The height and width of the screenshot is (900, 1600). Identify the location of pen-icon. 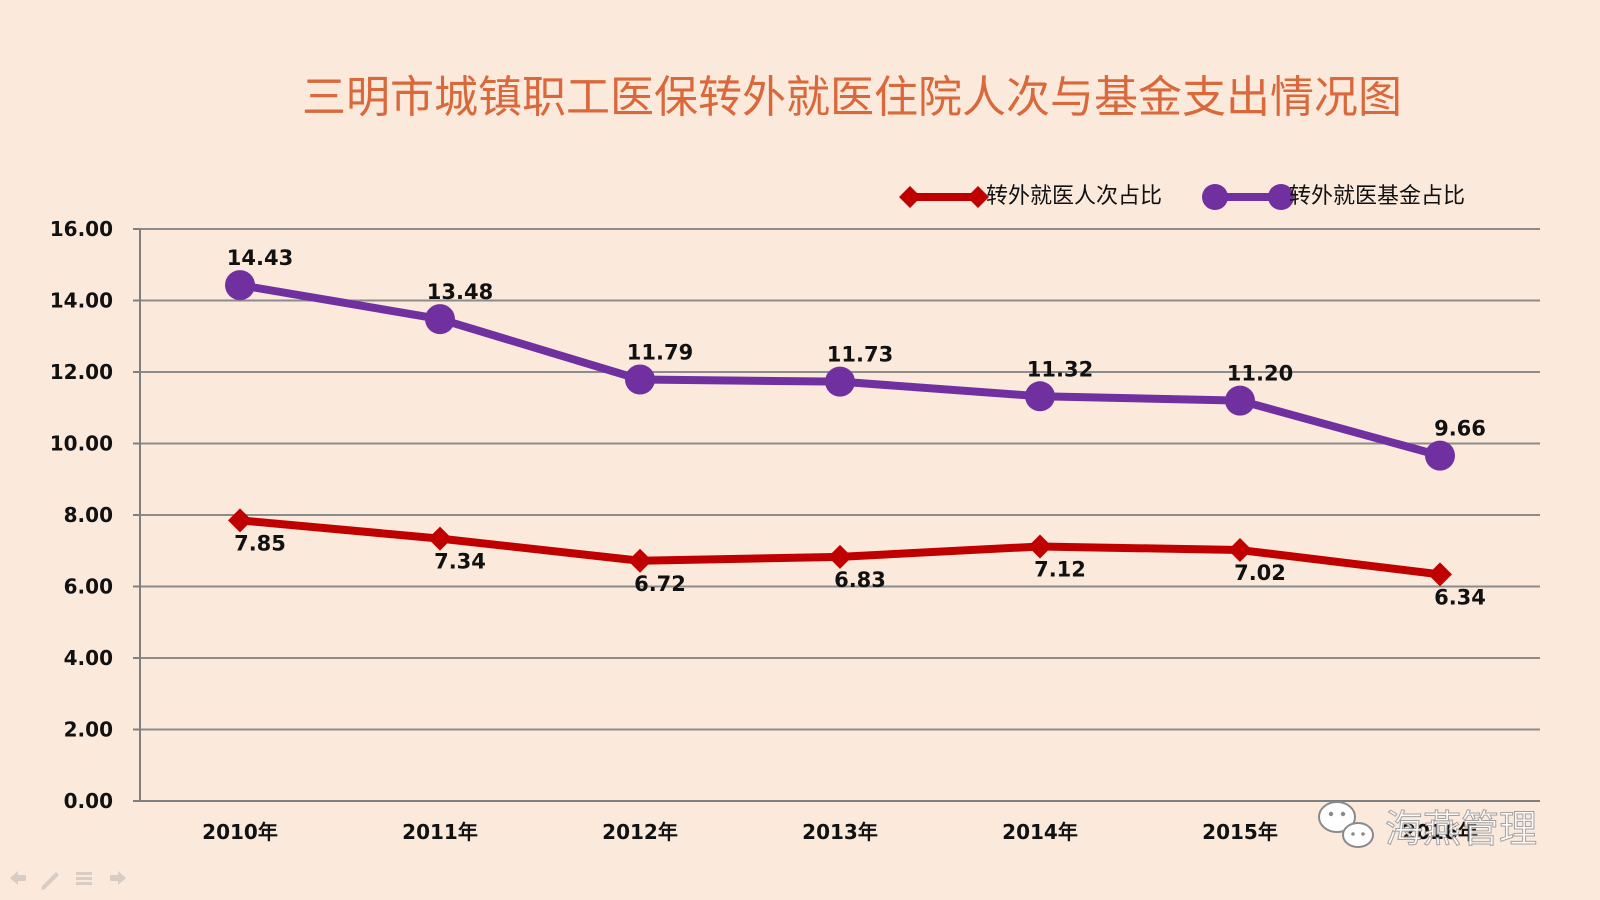
(50, 881).